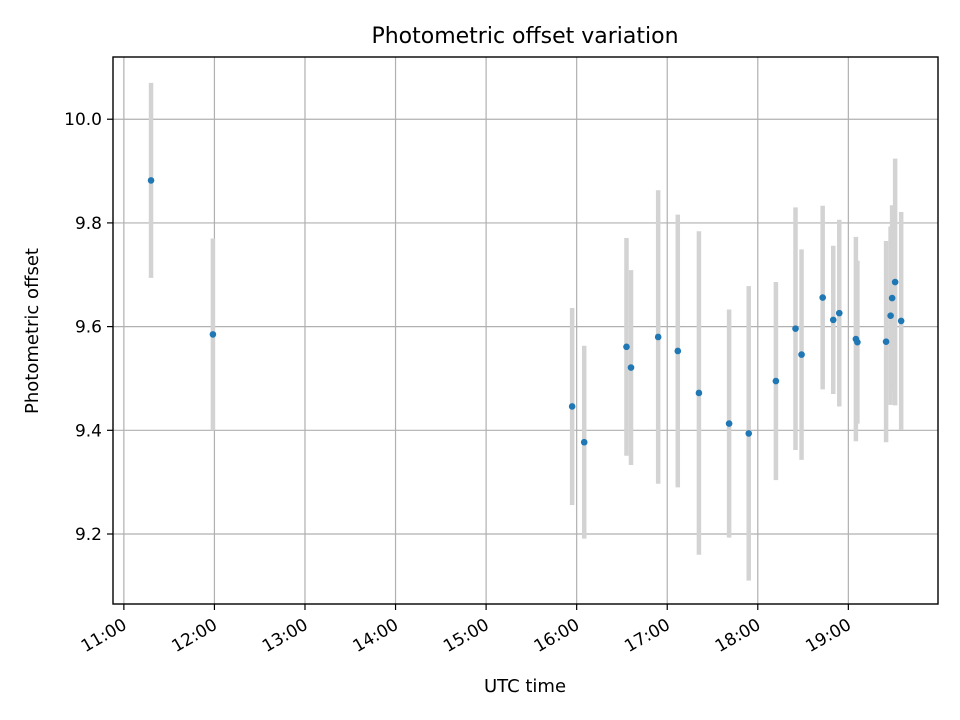 The height and width of the screenshot is (720, 960). I want to click on chart-title: Photometric offset variation, so click(524, 36).